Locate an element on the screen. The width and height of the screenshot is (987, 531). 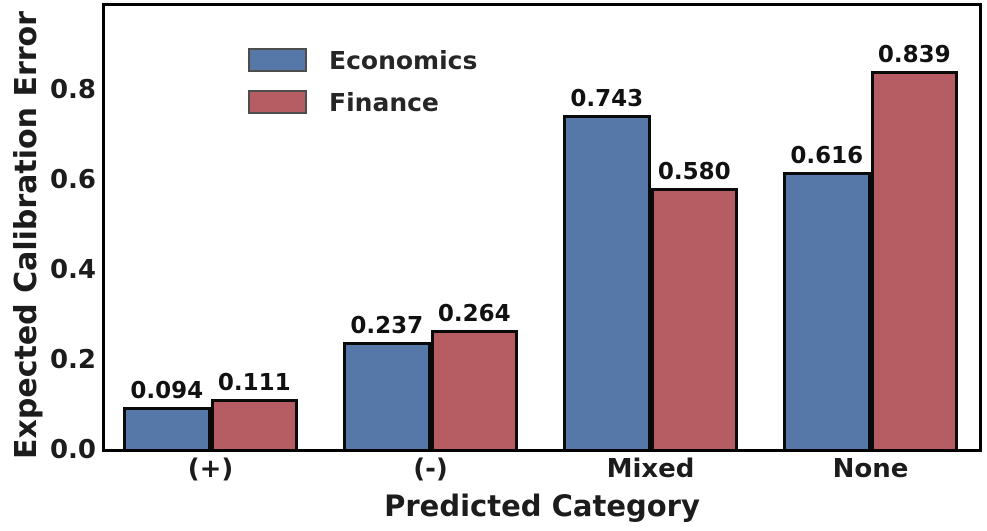
bar-finance-(+) is located at coordinates (254, 424).